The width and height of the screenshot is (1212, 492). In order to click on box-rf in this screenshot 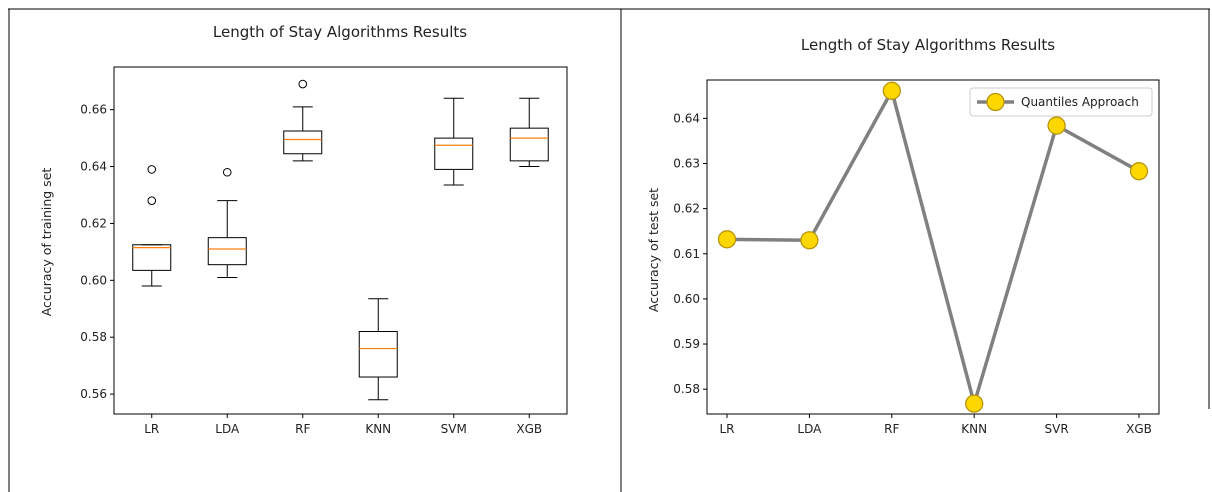, I will do `click(303, 120)`.